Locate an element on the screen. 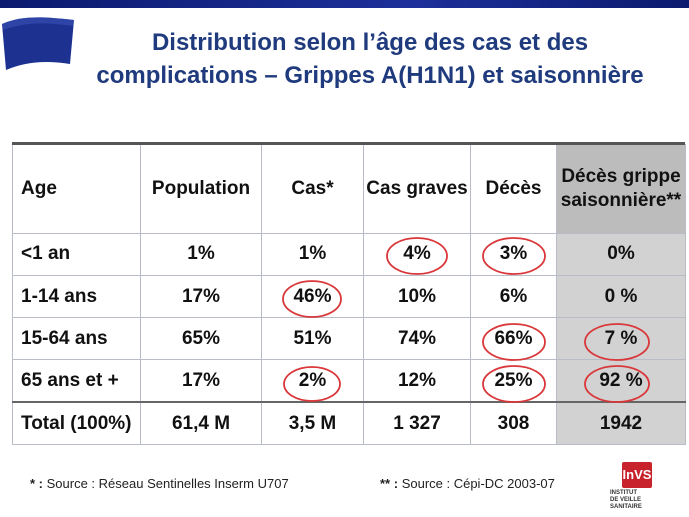 Image resolution: width=689 pixels, height=517 pixels. cas-cell: 51% is located at coordinates (312, 339).